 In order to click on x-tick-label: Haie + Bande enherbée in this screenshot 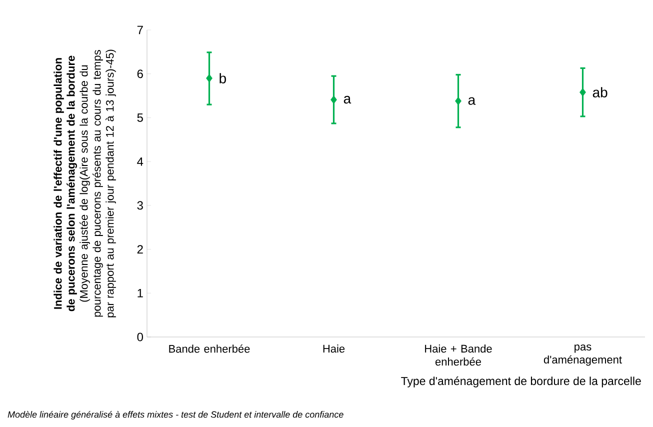, I will do `click(458, 355)`.